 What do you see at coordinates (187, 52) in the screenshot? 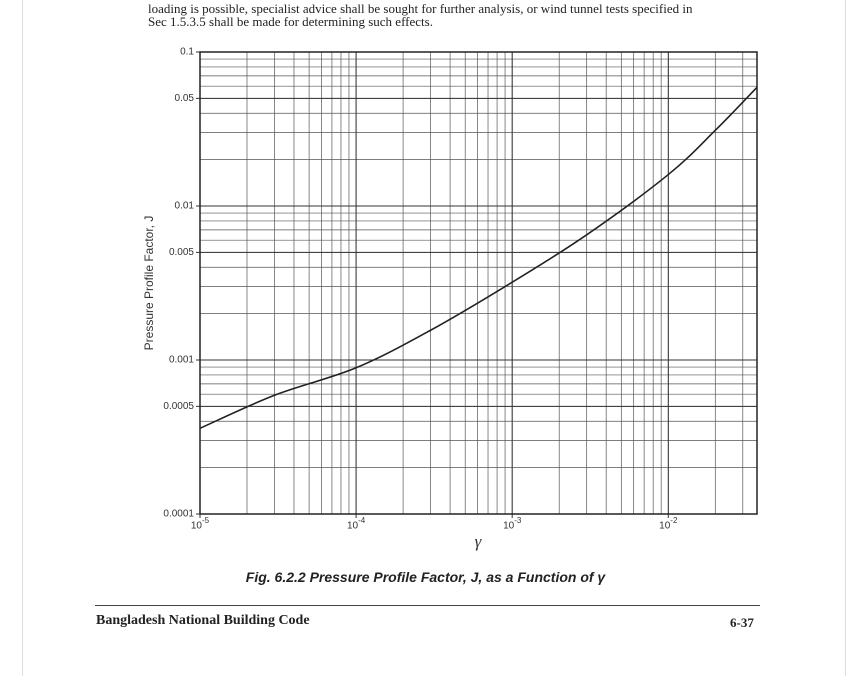
I see `y-tick-label: 0.1` at bounding box center [187, 52].